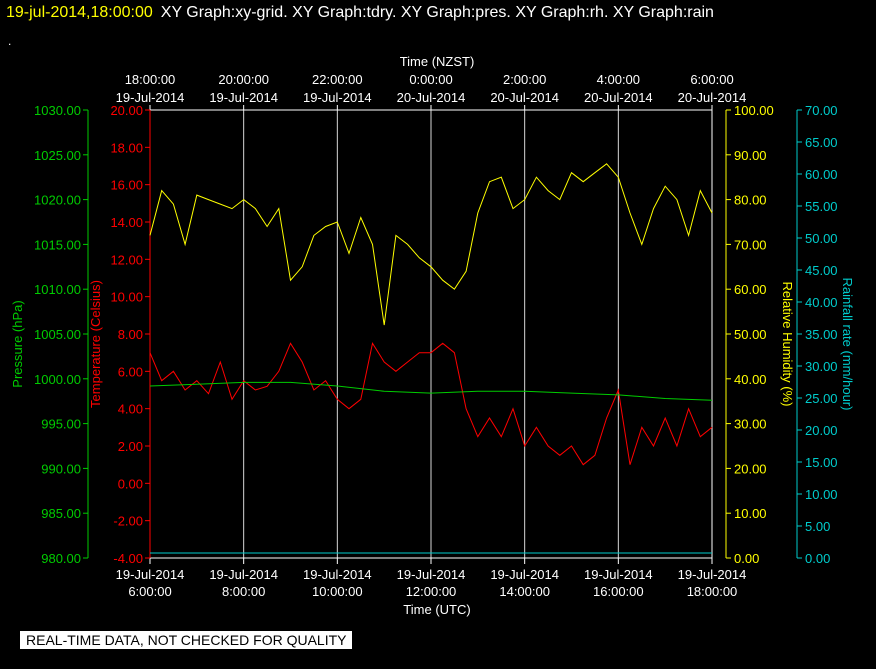 This screenshot has height=669, width=876. What do you see at coordinates (128, 521) in the screenshot?
I see `temperature-tick-label: -2.00` at bounding box center [128, 521].